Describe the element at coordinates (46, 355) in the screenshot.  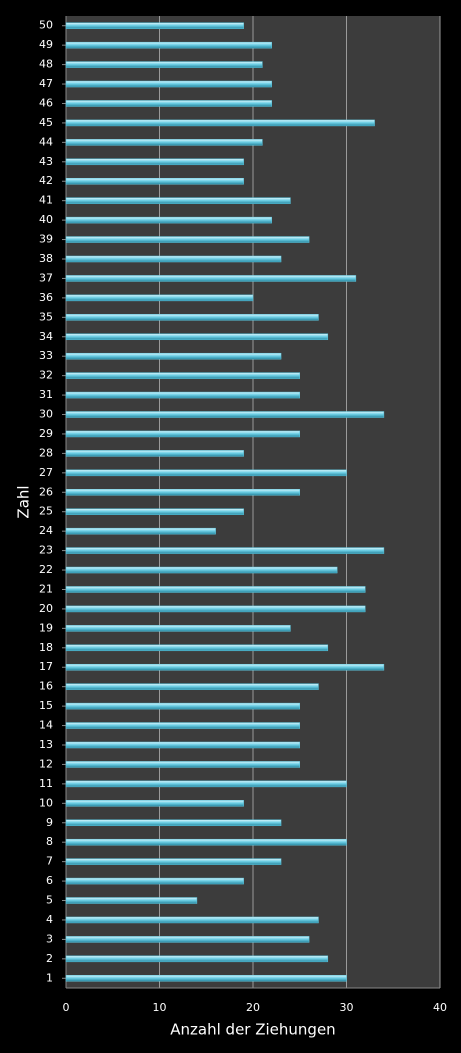
I see `y-tick-label: 33` at that location.